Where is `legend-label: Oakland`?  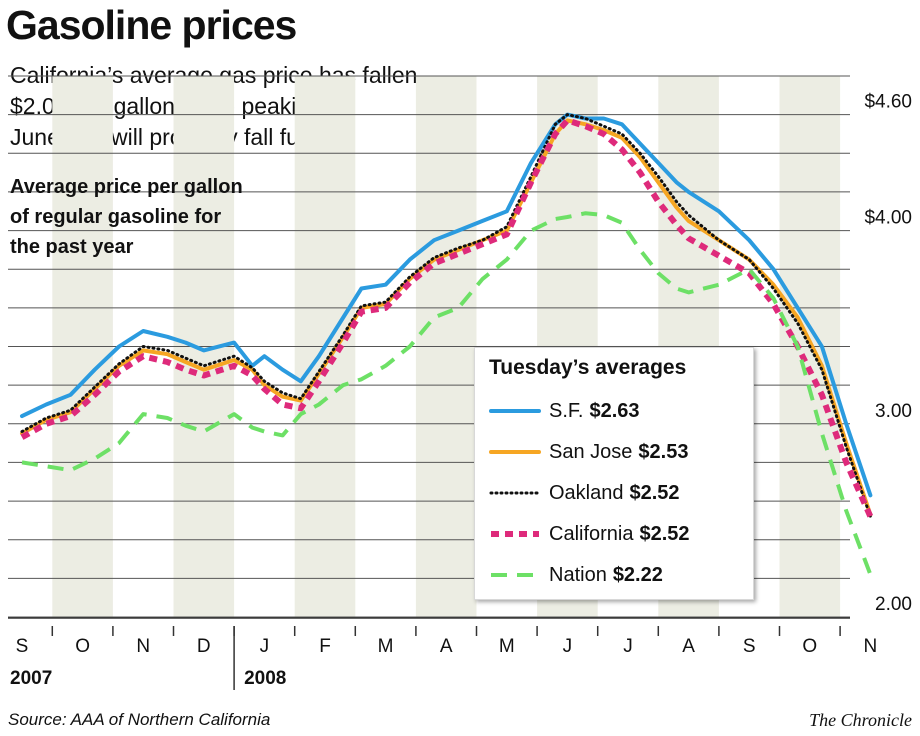 legend-label: Oakland is located at coordinates (586, 492).